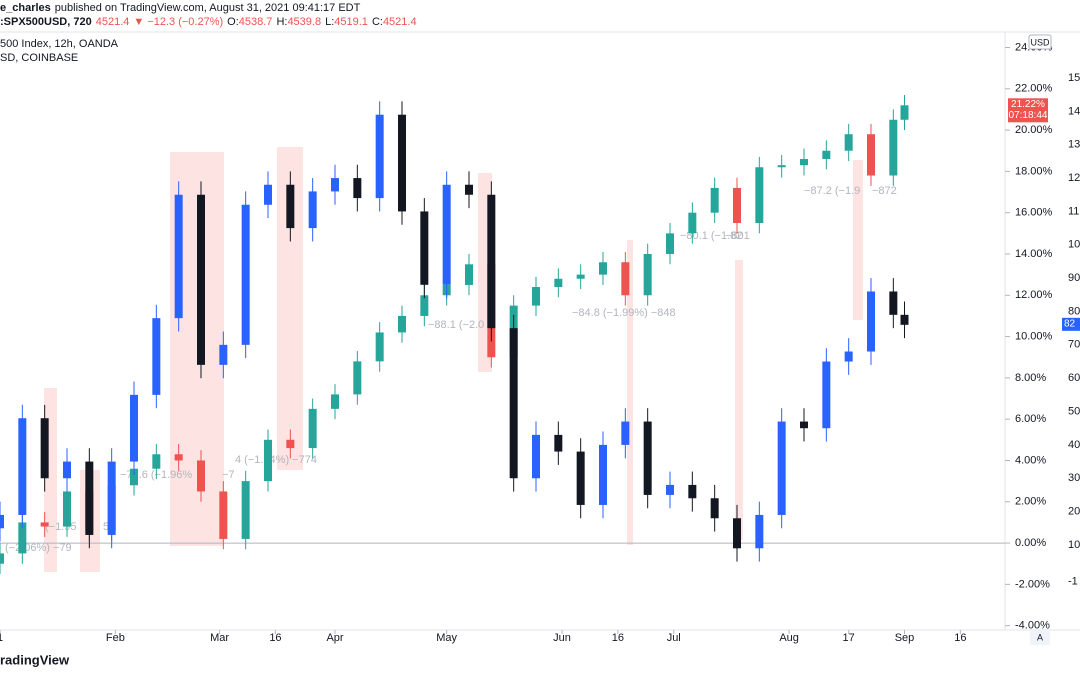 The image size is (1080, 675). Describe the element at coordinates (400, 22) in the screenshot. I see `ohlc-value: 4521.4` at that location.